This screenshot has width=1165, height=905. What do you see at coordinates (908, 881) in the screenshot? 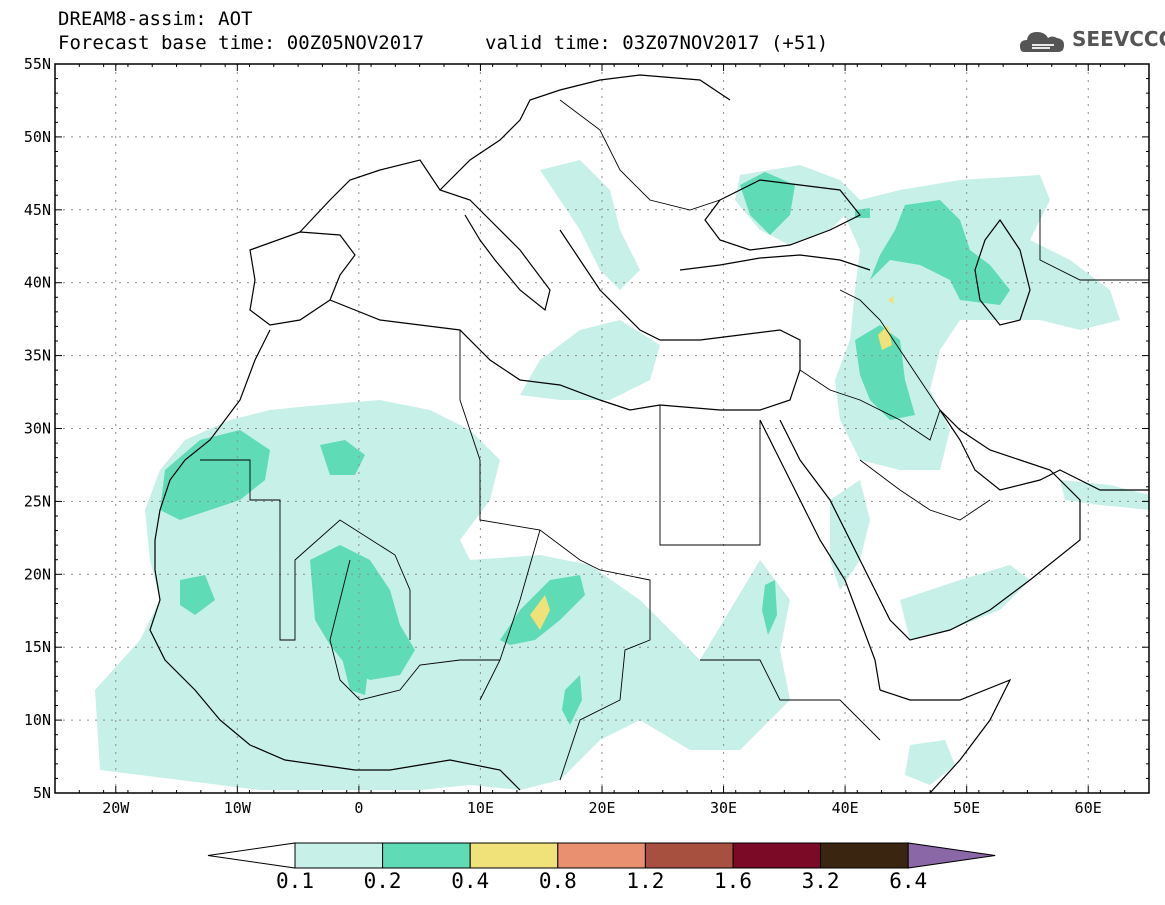
I see `colorbar-label: 6.4` at bounding box center [908, 881].